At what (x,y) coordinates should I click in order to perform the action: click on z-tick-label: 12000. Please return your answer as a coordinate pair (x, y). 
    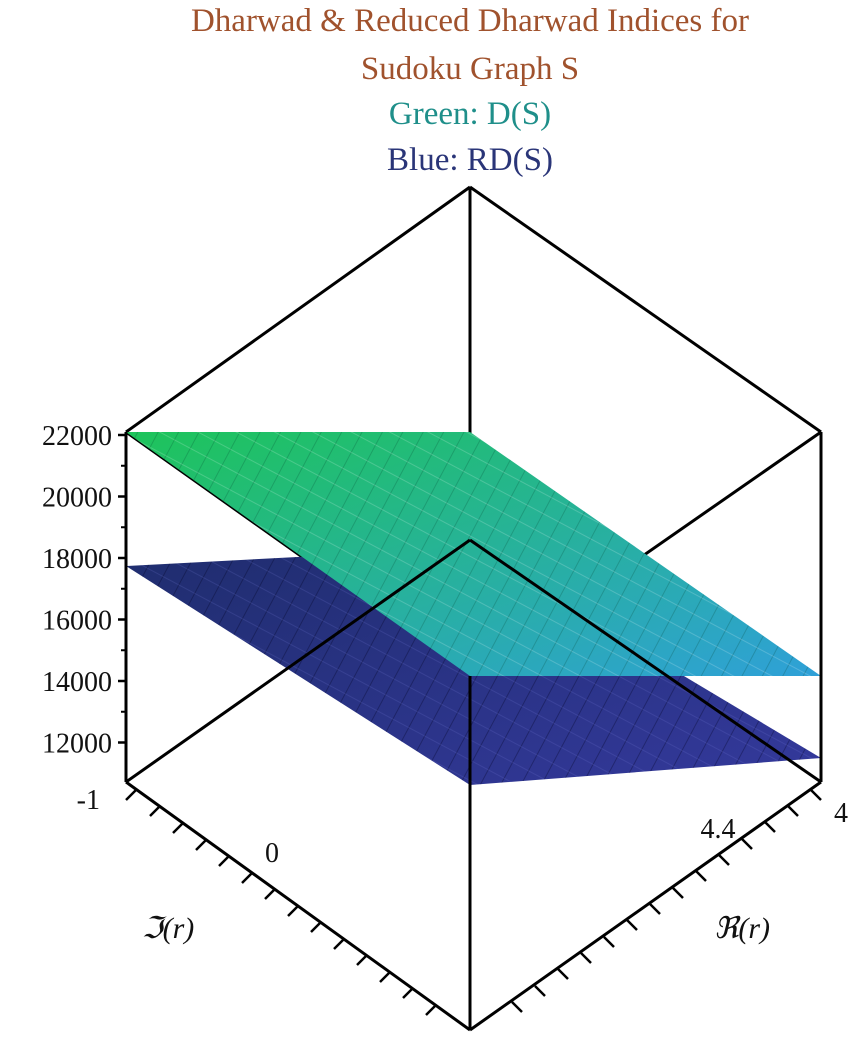
    Looking at the image, I should click on (77, 744).